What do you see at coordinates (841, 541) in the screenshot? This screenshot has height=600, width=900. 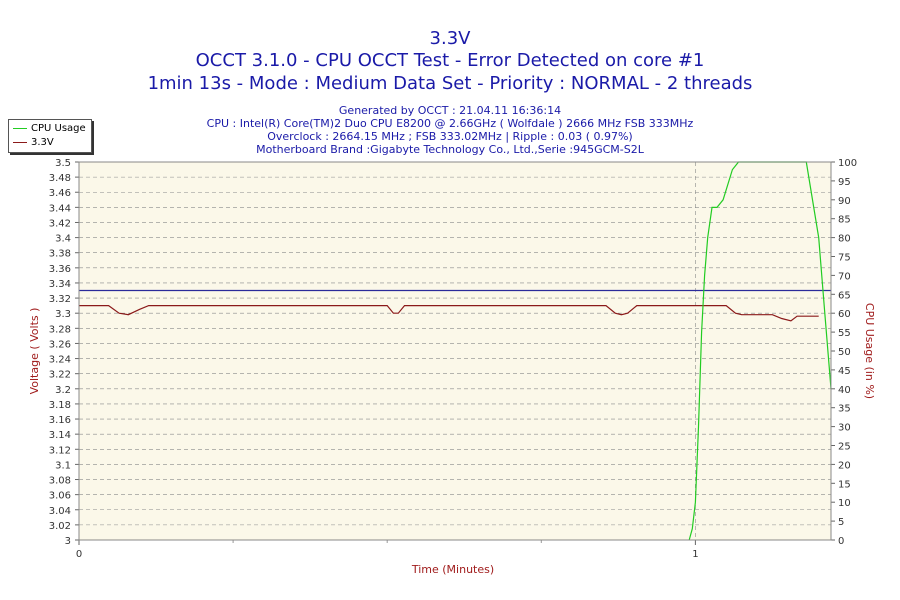 I see `y-right-tick-label: 0` at bounding box center [841, 541].